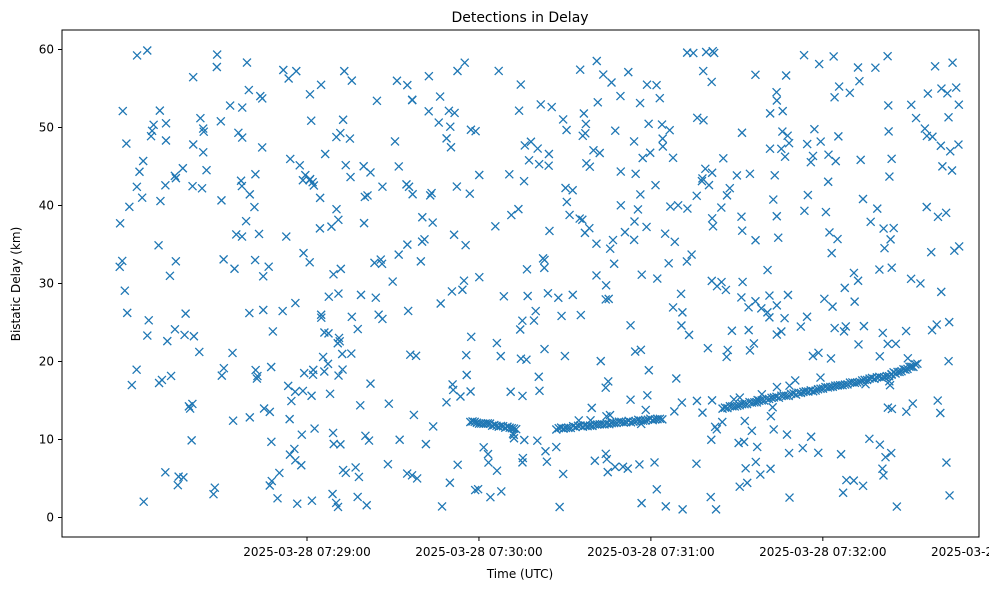 Image resolution: width=989 pixels, height=590 pixels. I want to click on y-tick-label: 60, so click(46, 50).